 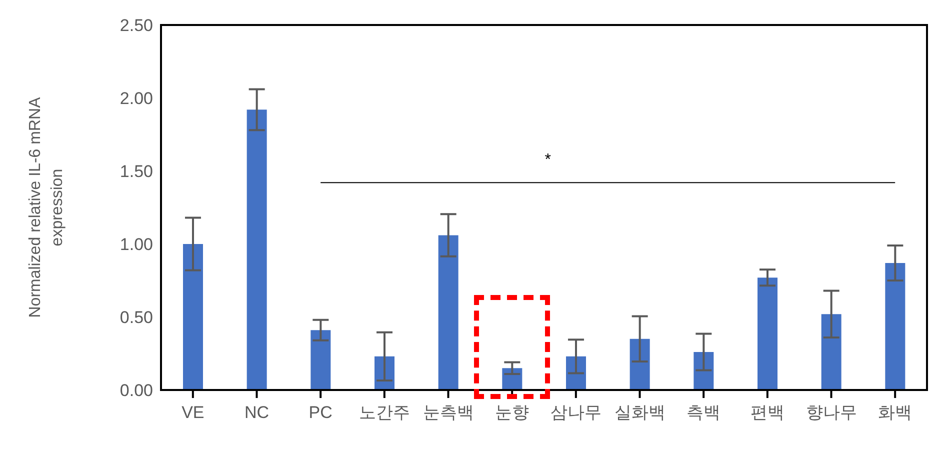 I want to click on x-tick-label: 삼나무, so click(x=576, y=412).